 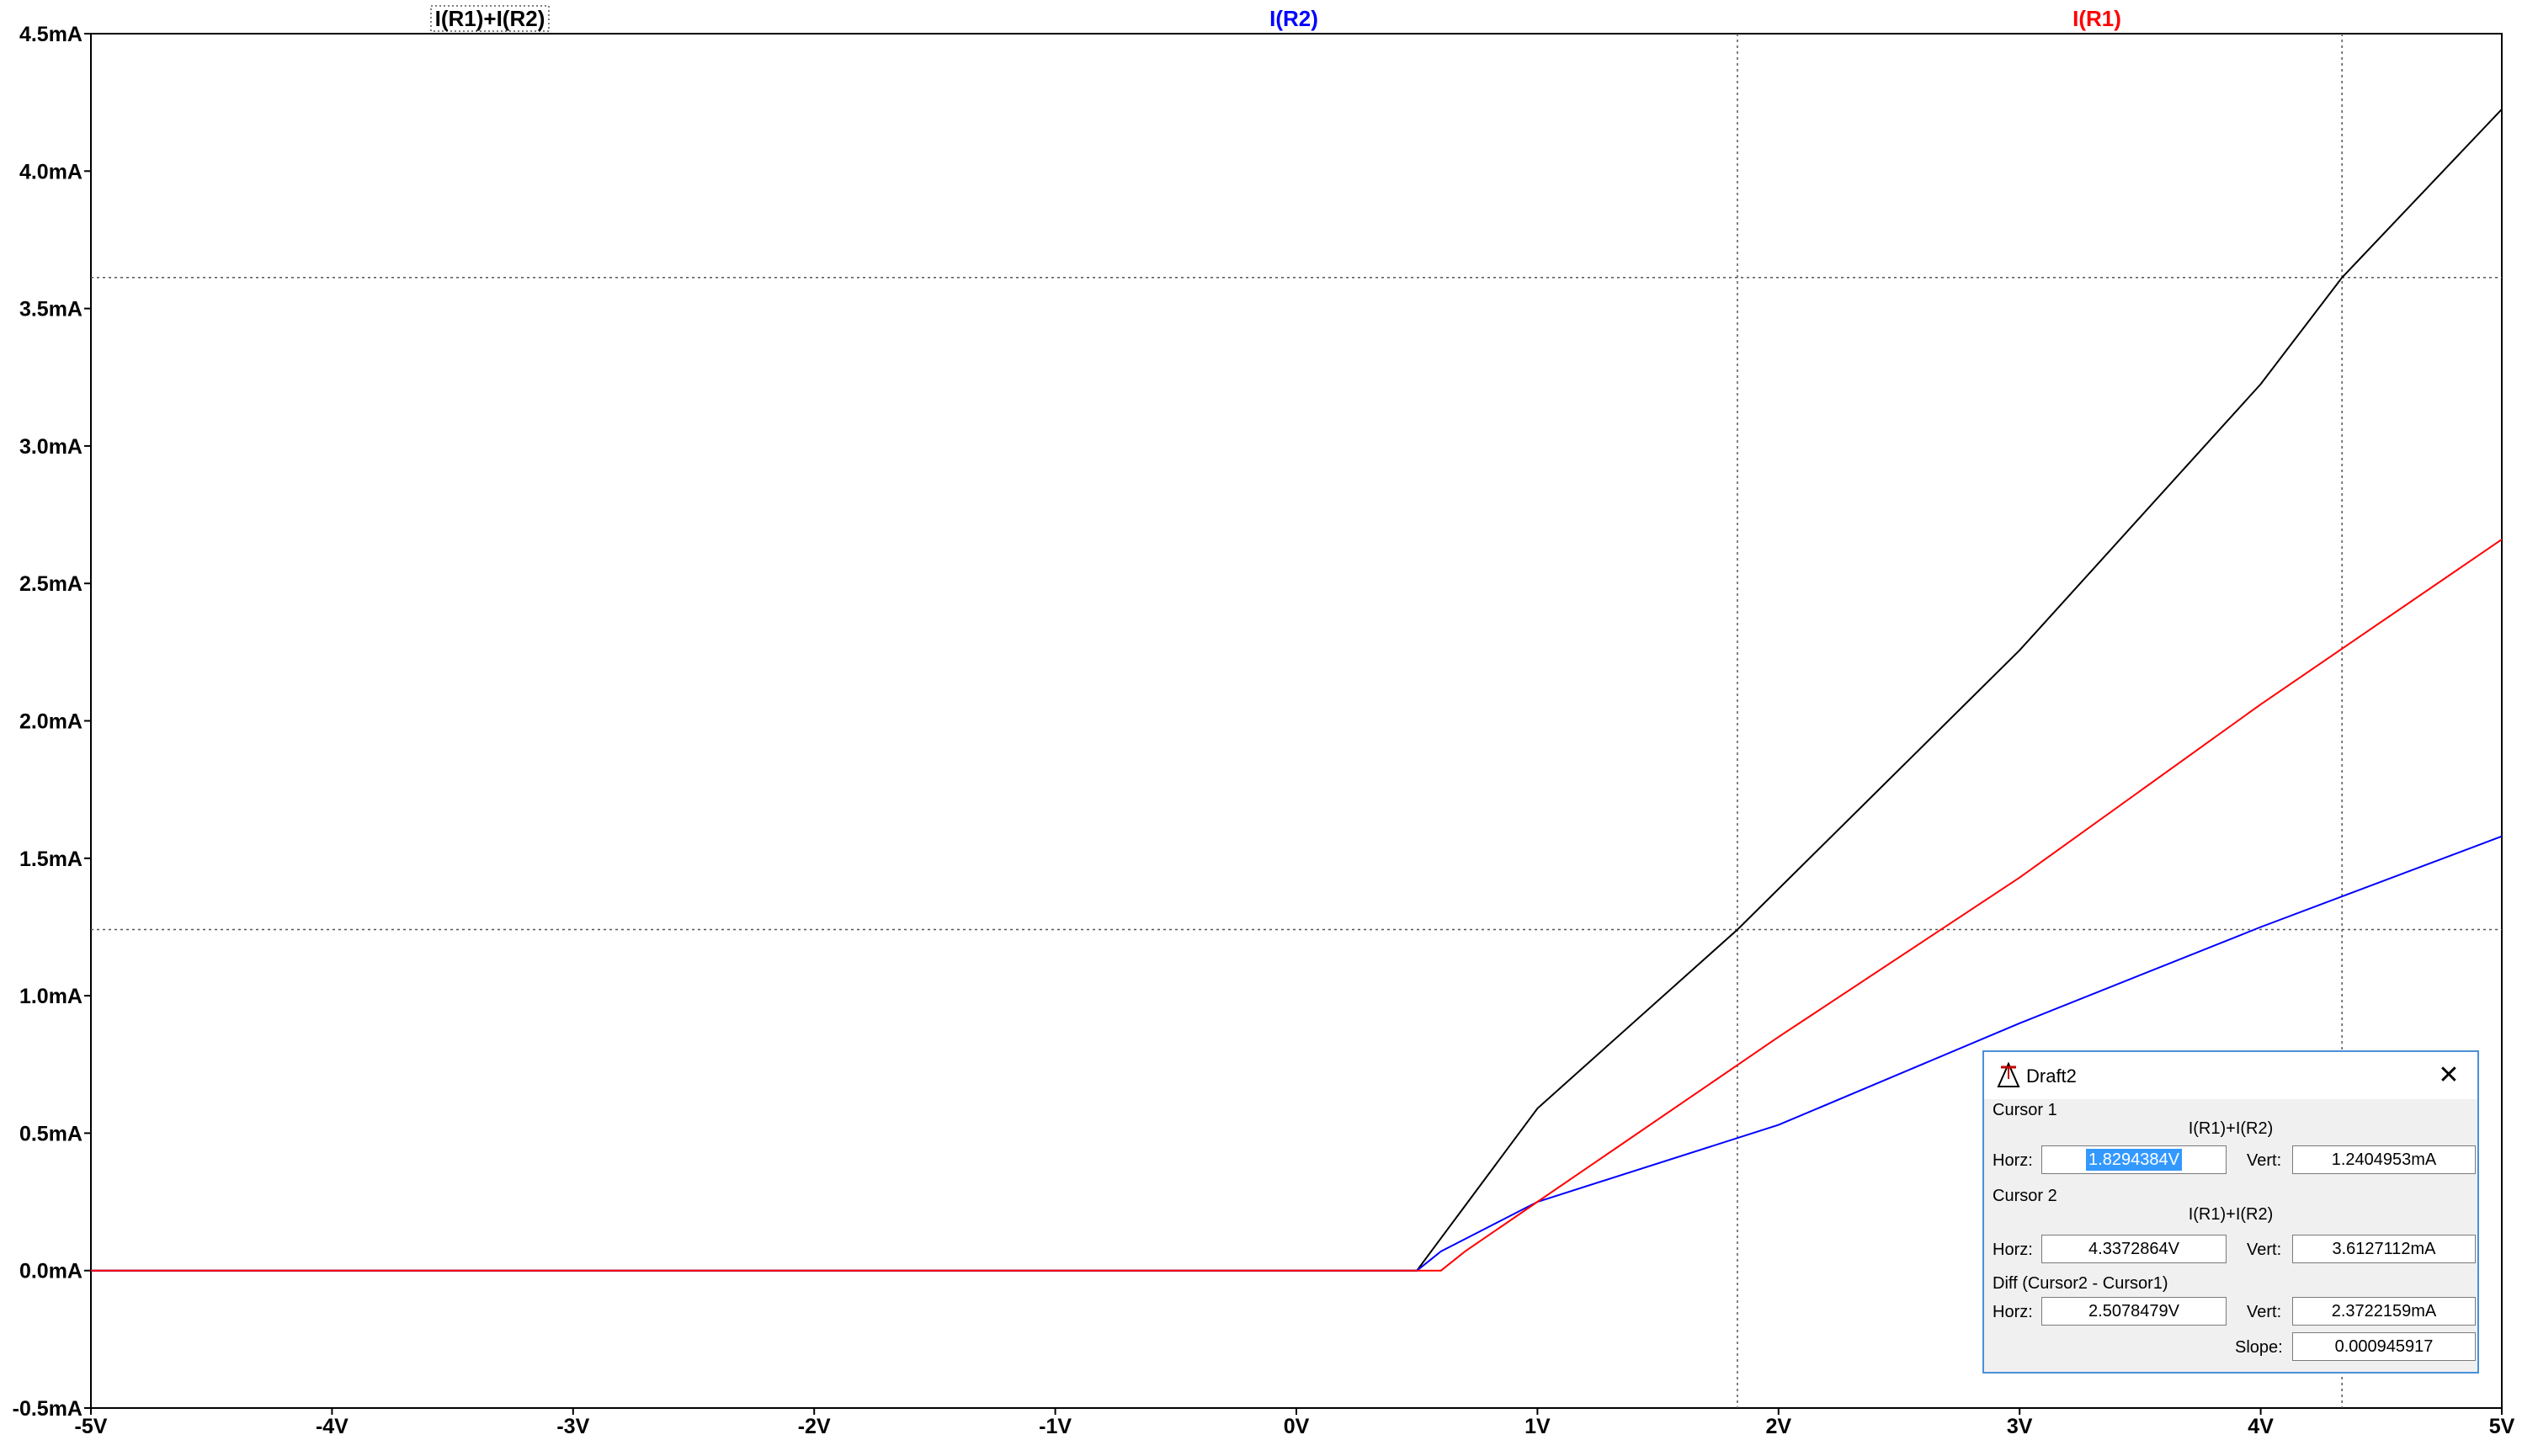 I want to click on cursor1-horz-value: 1.8294384V, so click(x=2134, y=1160).